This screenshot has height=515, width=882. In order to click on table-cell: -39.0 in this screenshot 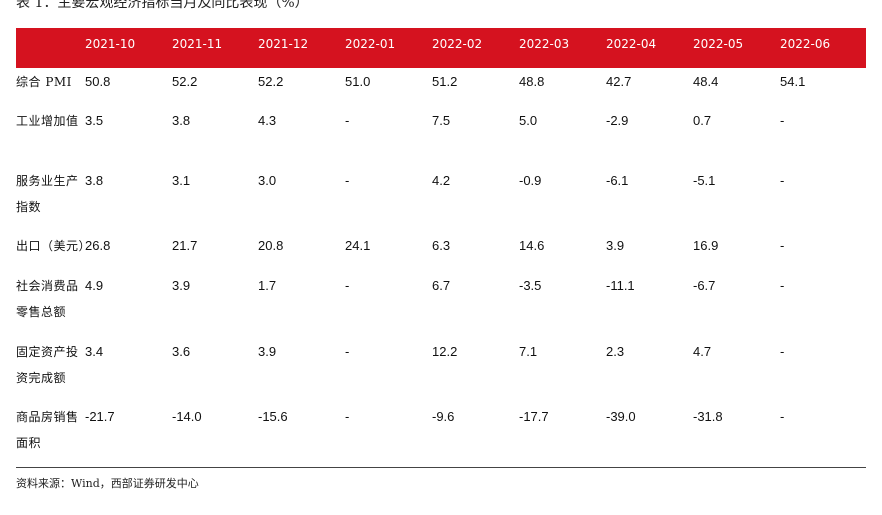, I will do `click(621, 416)`.